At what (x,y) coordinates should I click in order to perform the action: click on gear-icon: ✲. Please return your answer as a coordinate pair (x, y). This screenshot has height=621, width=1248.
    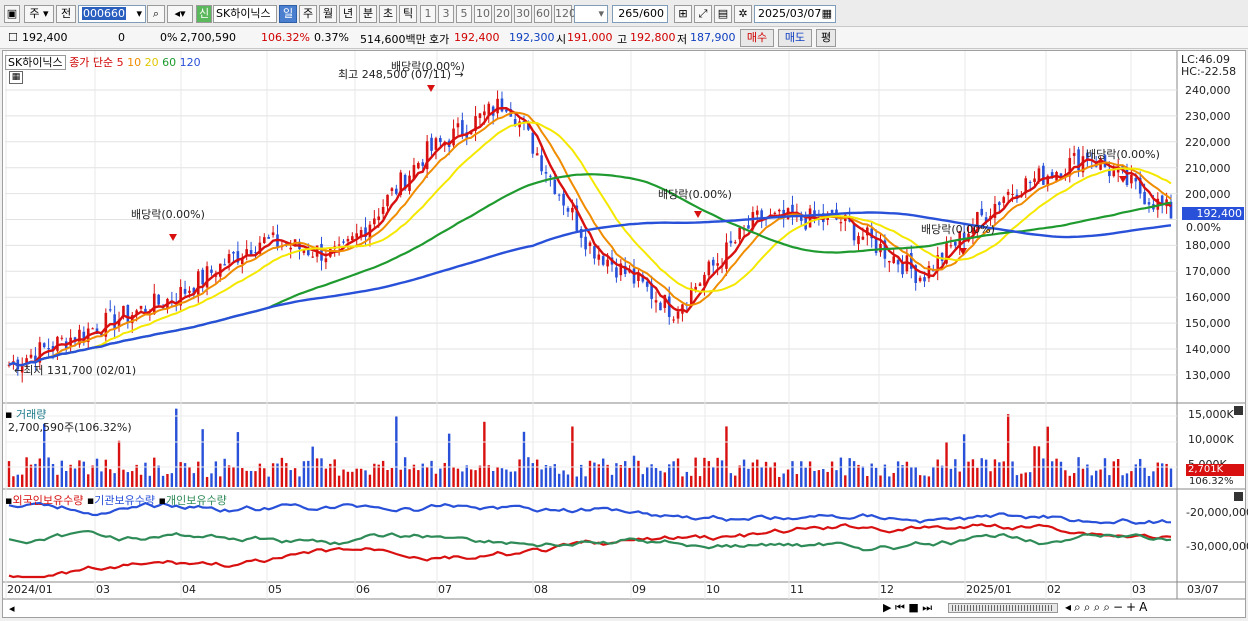
    Looking at the image, I should click on (743, 14).